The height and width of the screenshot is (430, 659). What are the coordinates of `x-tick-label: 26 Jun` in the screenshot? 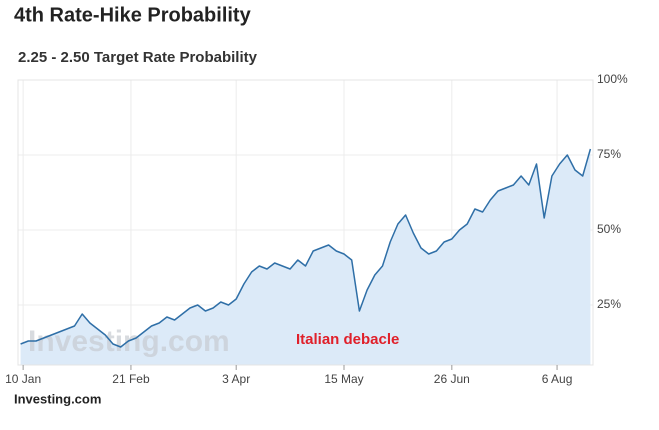 It's located at (452, 379).